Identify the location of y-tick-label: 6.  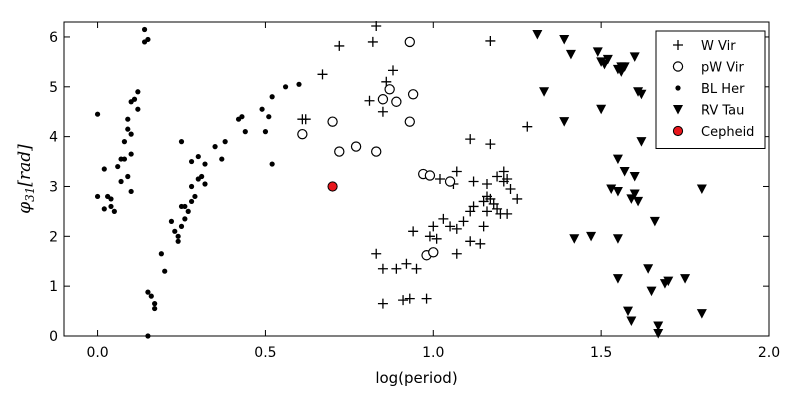
(53, 38).